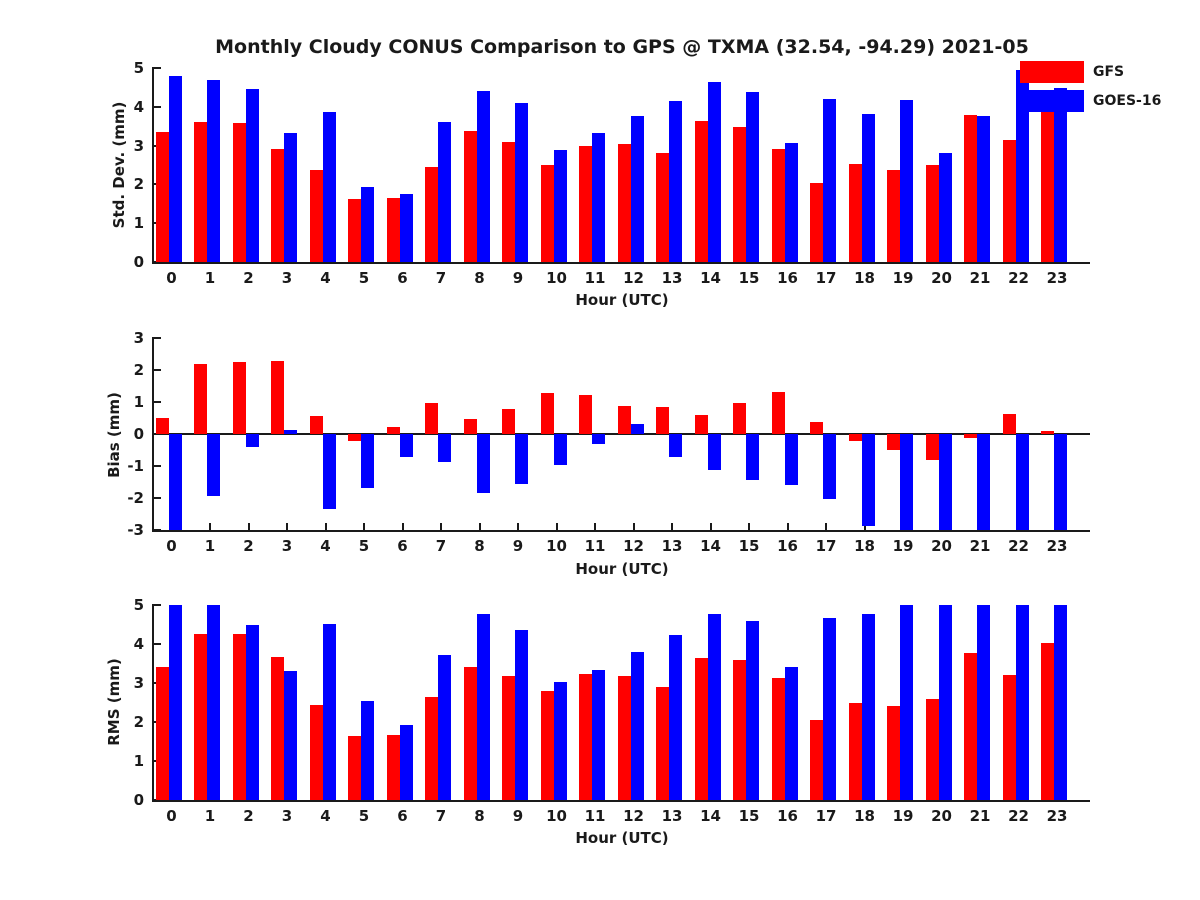 This screenshot has height=900, width=1200. I want to click on y-tick-label: 5, so click(138, 68).